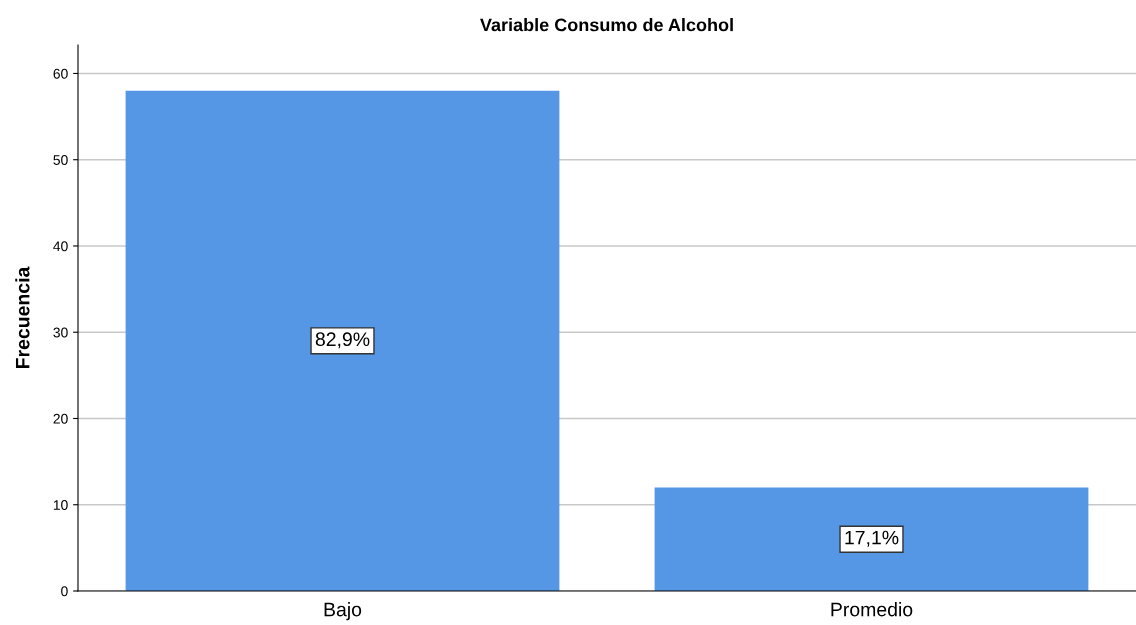 This screenshot has width=1136, height=625. I want to click on annotation: 82,9%, so click(342, 340).